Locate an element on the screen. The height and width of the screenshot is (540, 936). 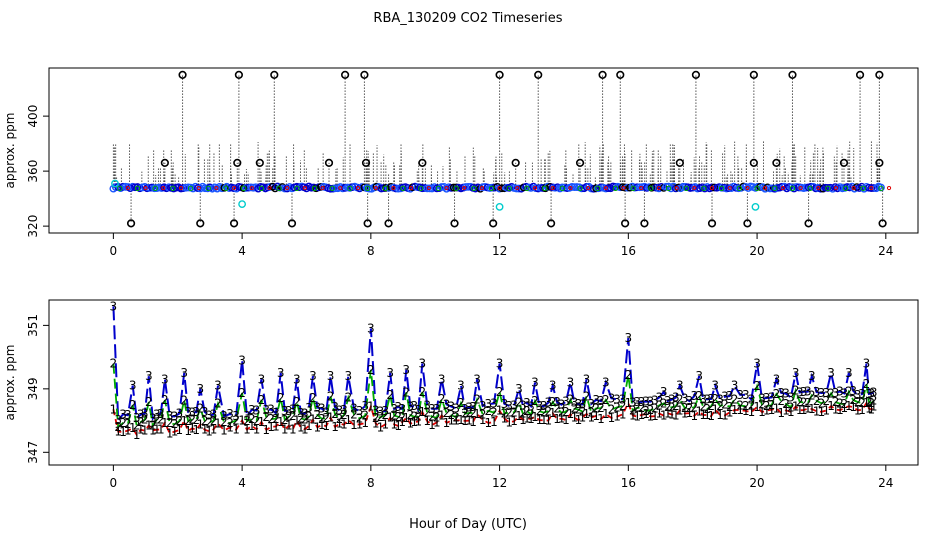
x-tick-label: 4 is located at coordinates (242, 483).